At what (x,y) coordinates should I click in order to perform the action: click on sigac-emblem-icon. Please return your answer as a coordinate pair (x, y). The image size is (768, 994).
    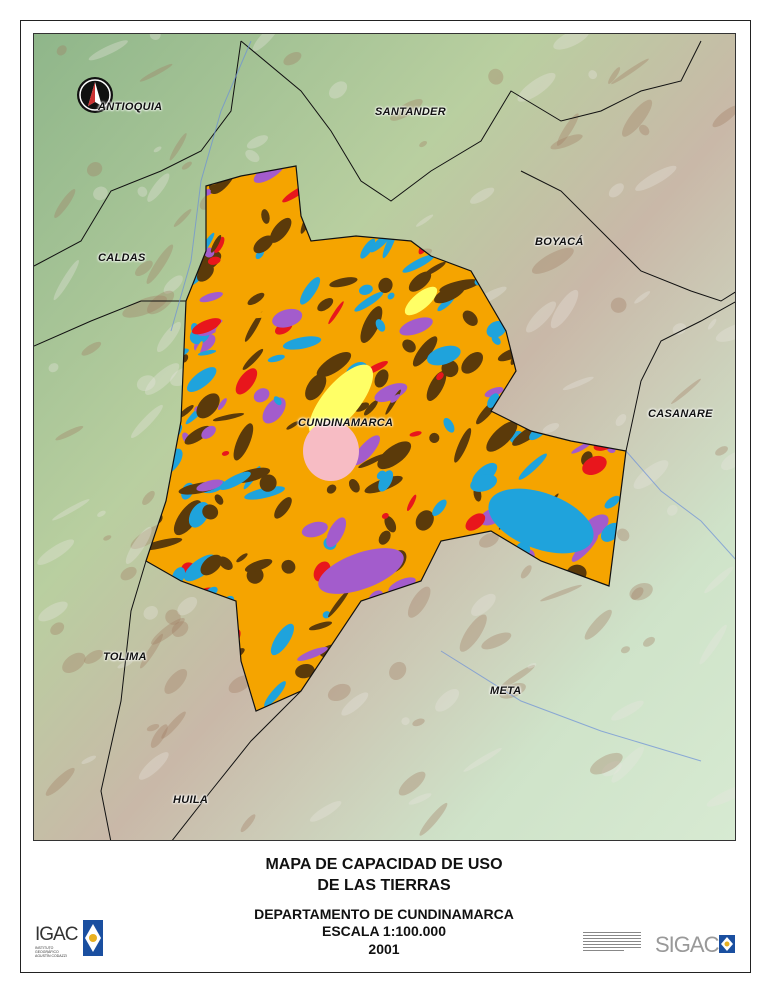
    Looking at the image, I should click on (727, 944).